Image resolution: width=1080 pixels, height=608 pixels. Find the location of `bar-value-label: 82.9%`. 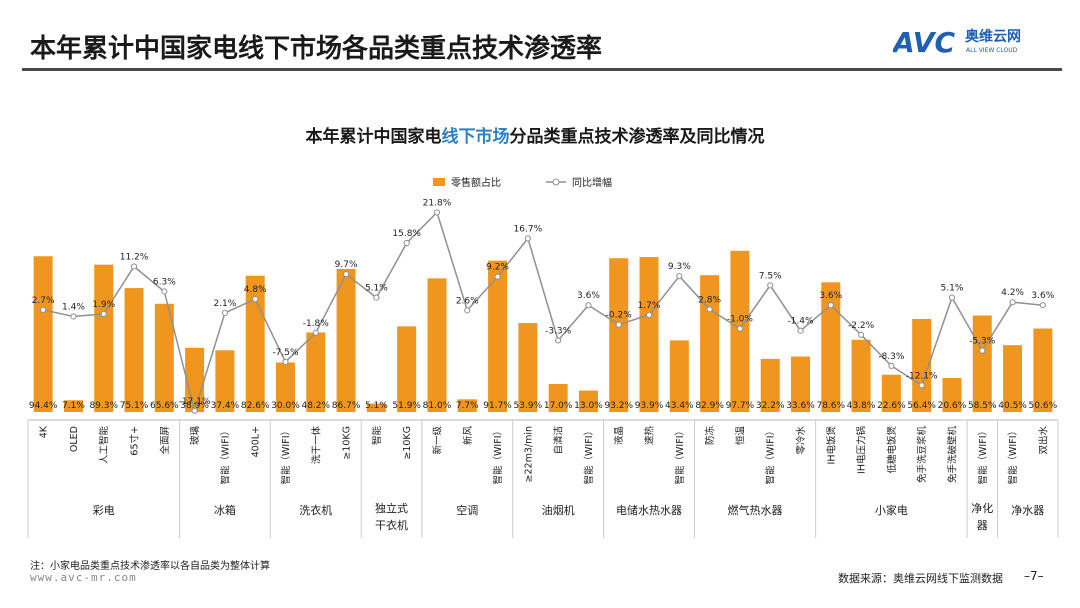

bar-value-label: 82.9% is located at coordinates (709, 406).